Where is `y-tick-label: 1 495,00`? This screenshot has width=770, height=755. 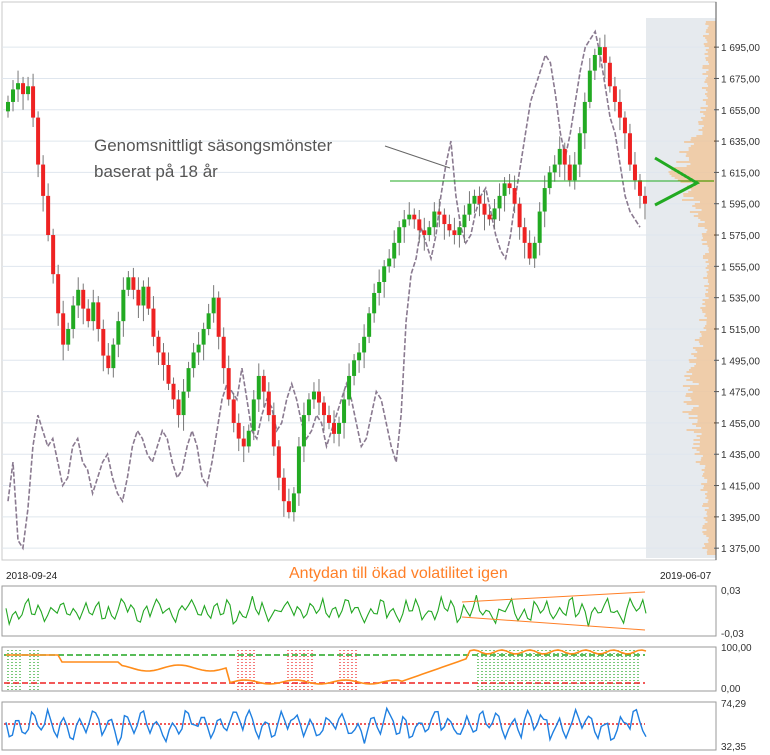
y-tick-label: 1 495,00 is located at coordinates (740, 361).